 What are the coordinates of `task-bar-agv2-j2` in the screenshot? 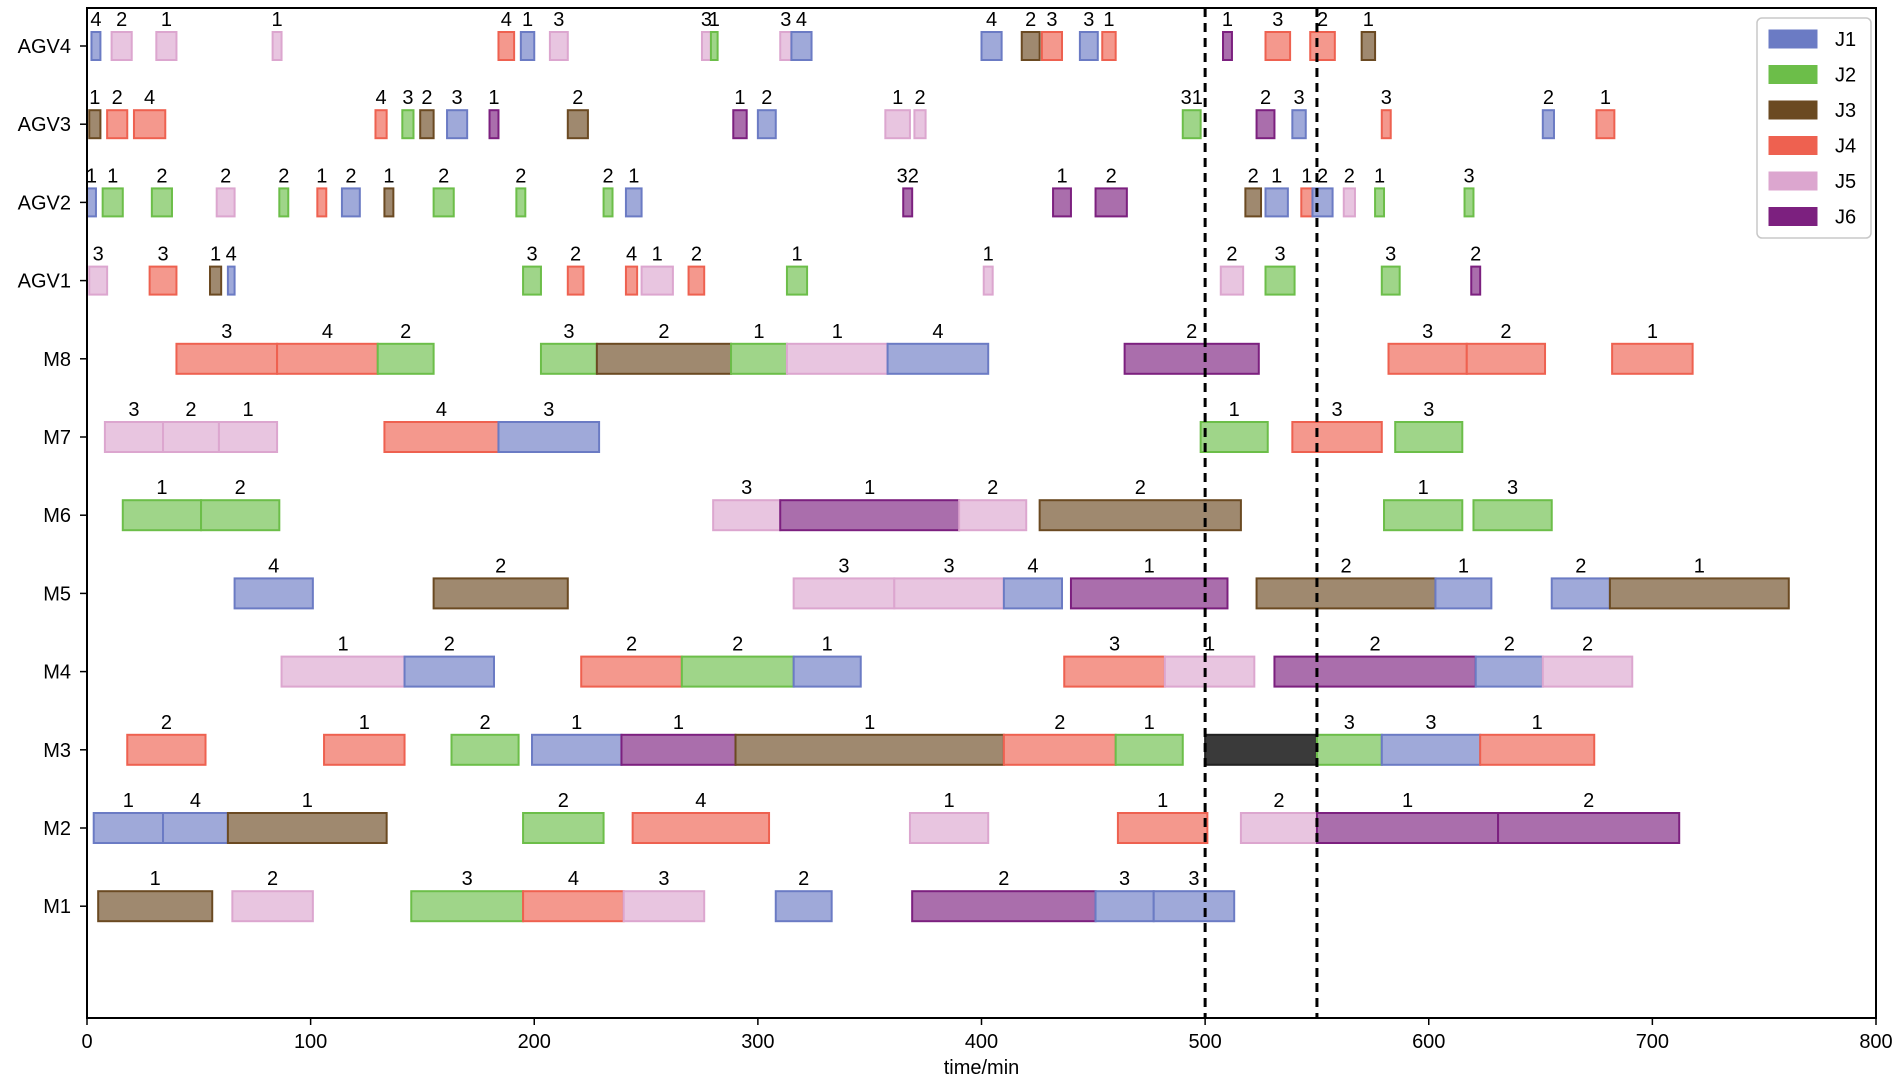 It's located at (443, 202).